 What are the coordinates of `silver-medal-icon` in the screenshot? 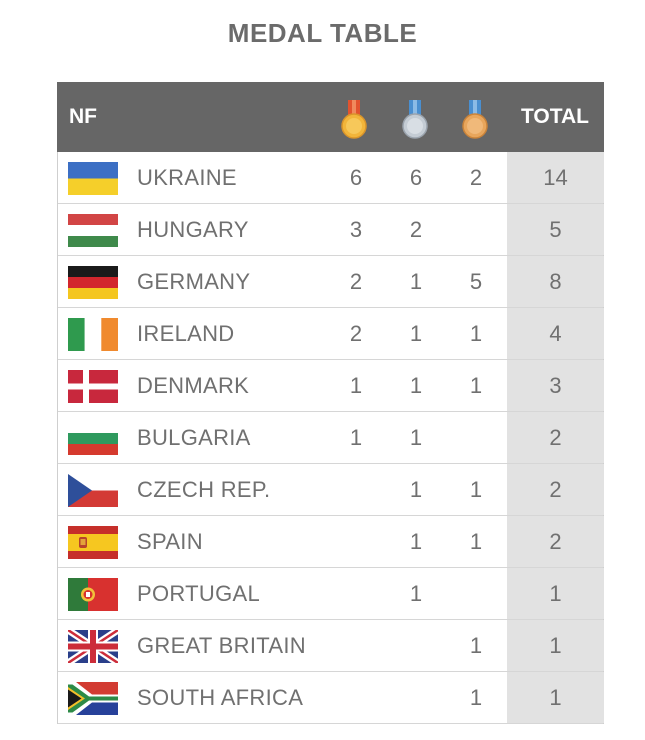 It's located at (415, 119).